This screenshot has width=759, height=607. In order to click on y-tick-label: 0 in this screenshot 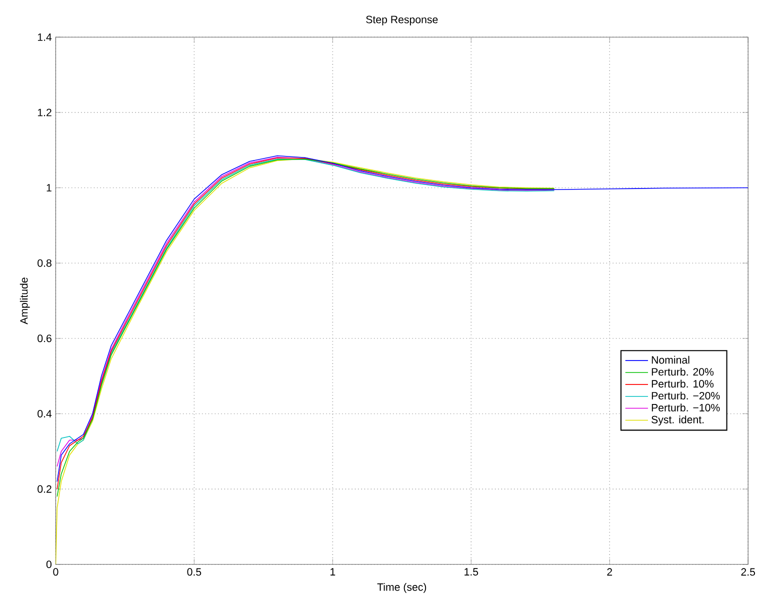, I will do `click(49, 564)`.